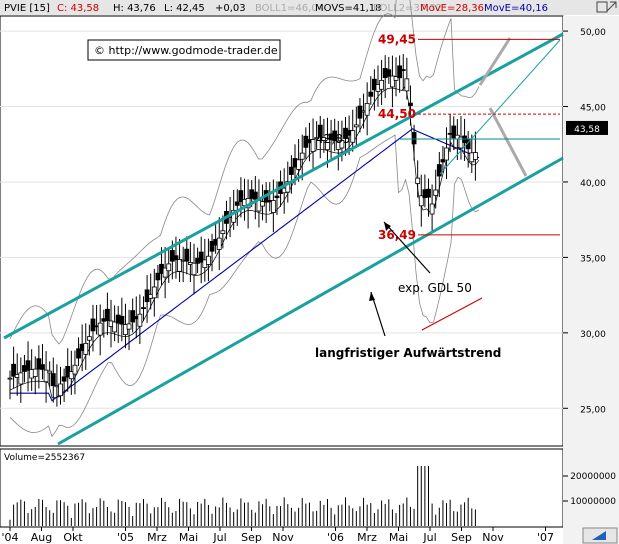 This screenshot has width=619, height=544. Describe the element at coordinates (599, 535) in the screenshot. I see `pen-icon` at that location.